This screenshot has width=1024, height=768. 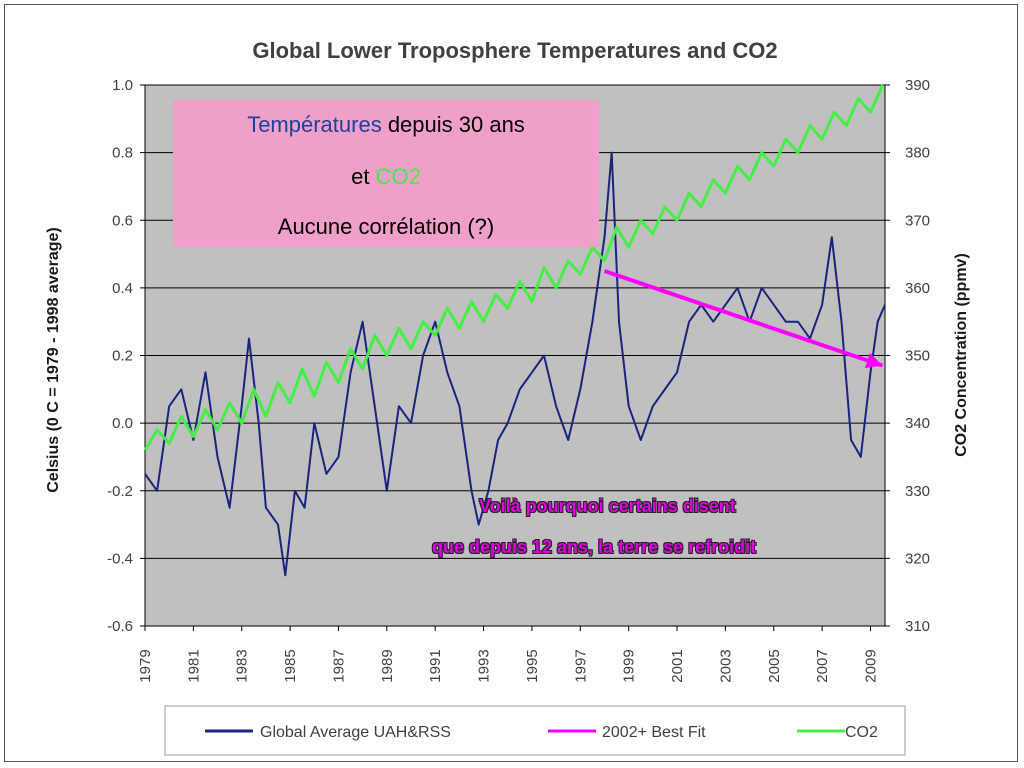 What do you see at coordinates (870, 665) in the screenshot?
I see `x-tick-label: 2009` at bounding box center [870, 665].